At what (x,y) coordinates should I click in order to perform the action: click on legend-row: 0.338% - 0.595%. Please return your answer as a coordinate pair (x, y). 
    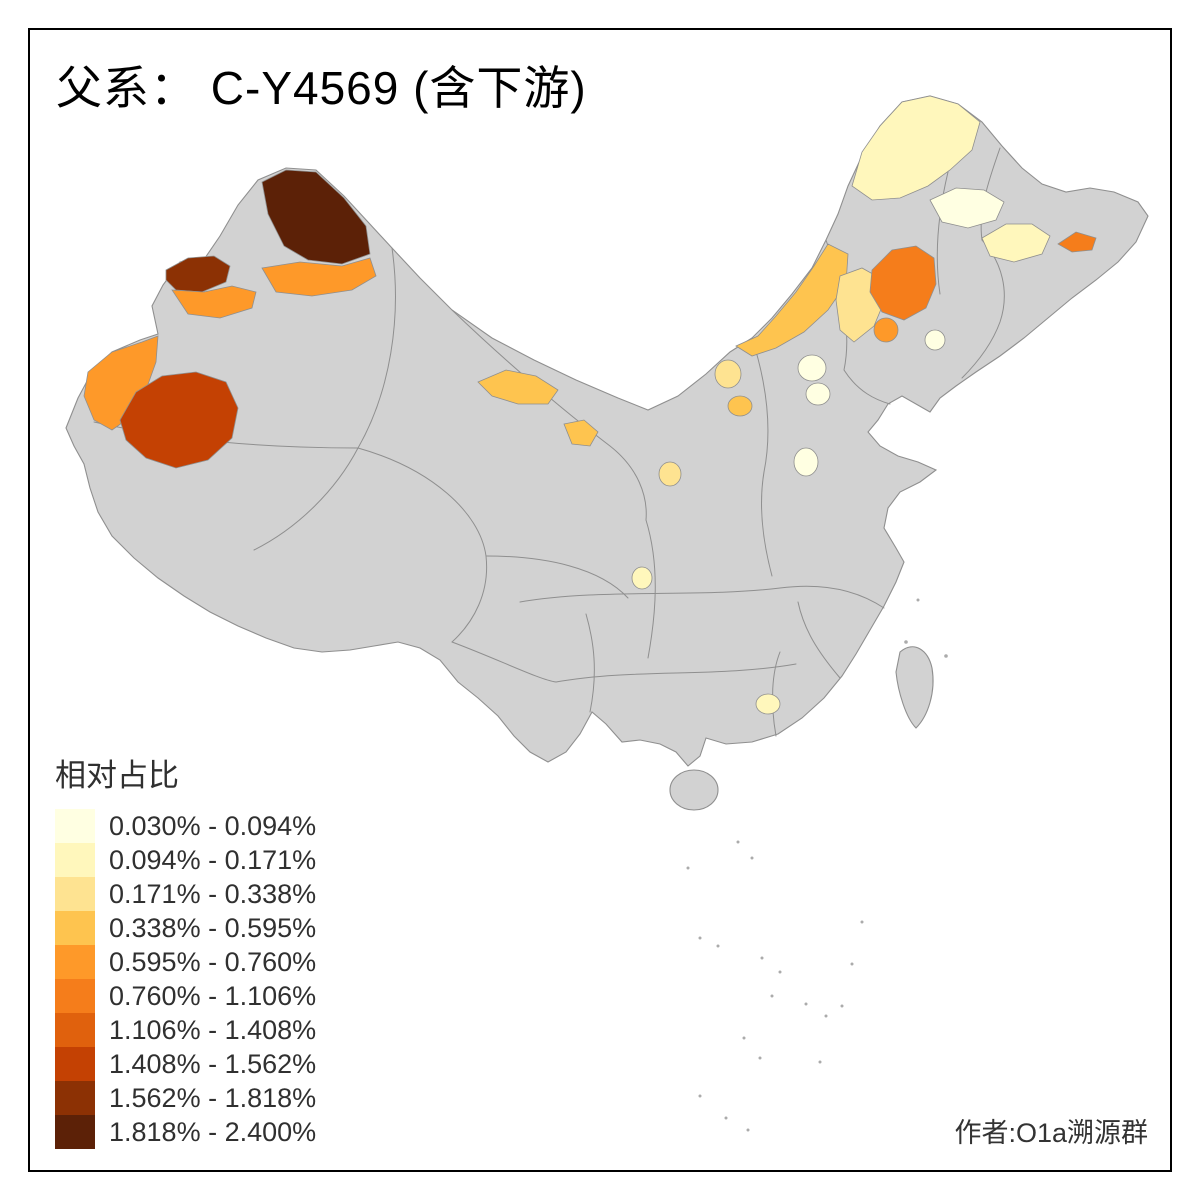
    Looking at the image, I should click on (225, 928).